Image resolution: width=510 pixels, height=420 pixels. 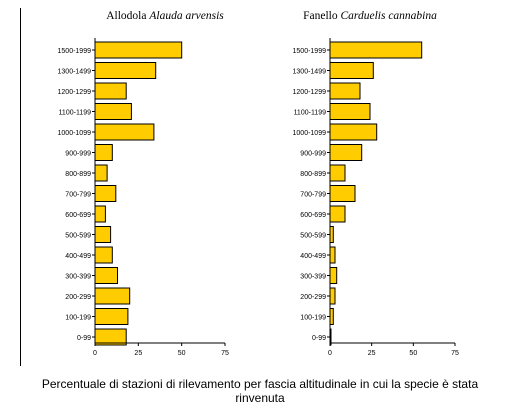 I want to click on chart-title-common-name: Allodola, so click(x=127, y=16).